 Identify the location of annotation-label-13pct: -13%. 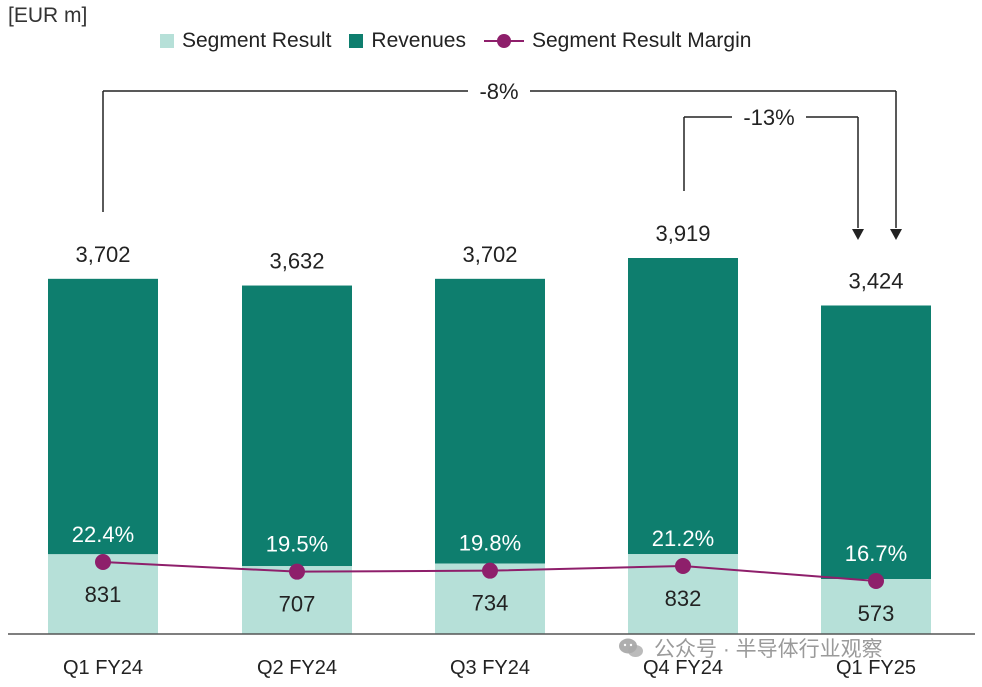
(768, 117).